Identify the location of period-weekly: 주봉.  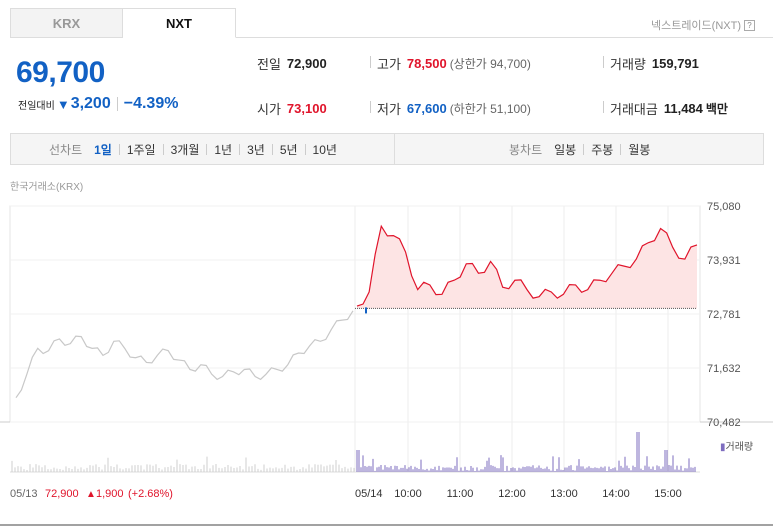
(602, 149).